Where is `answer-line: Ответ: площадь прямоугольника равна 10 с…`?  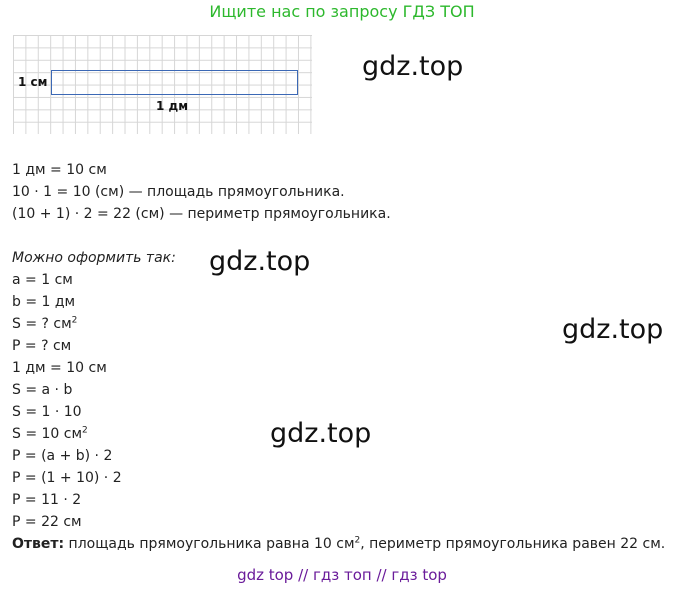 answer-line: Ответ: площадь прямоугольника равна 10 с… is located at coordinates (338, 544).